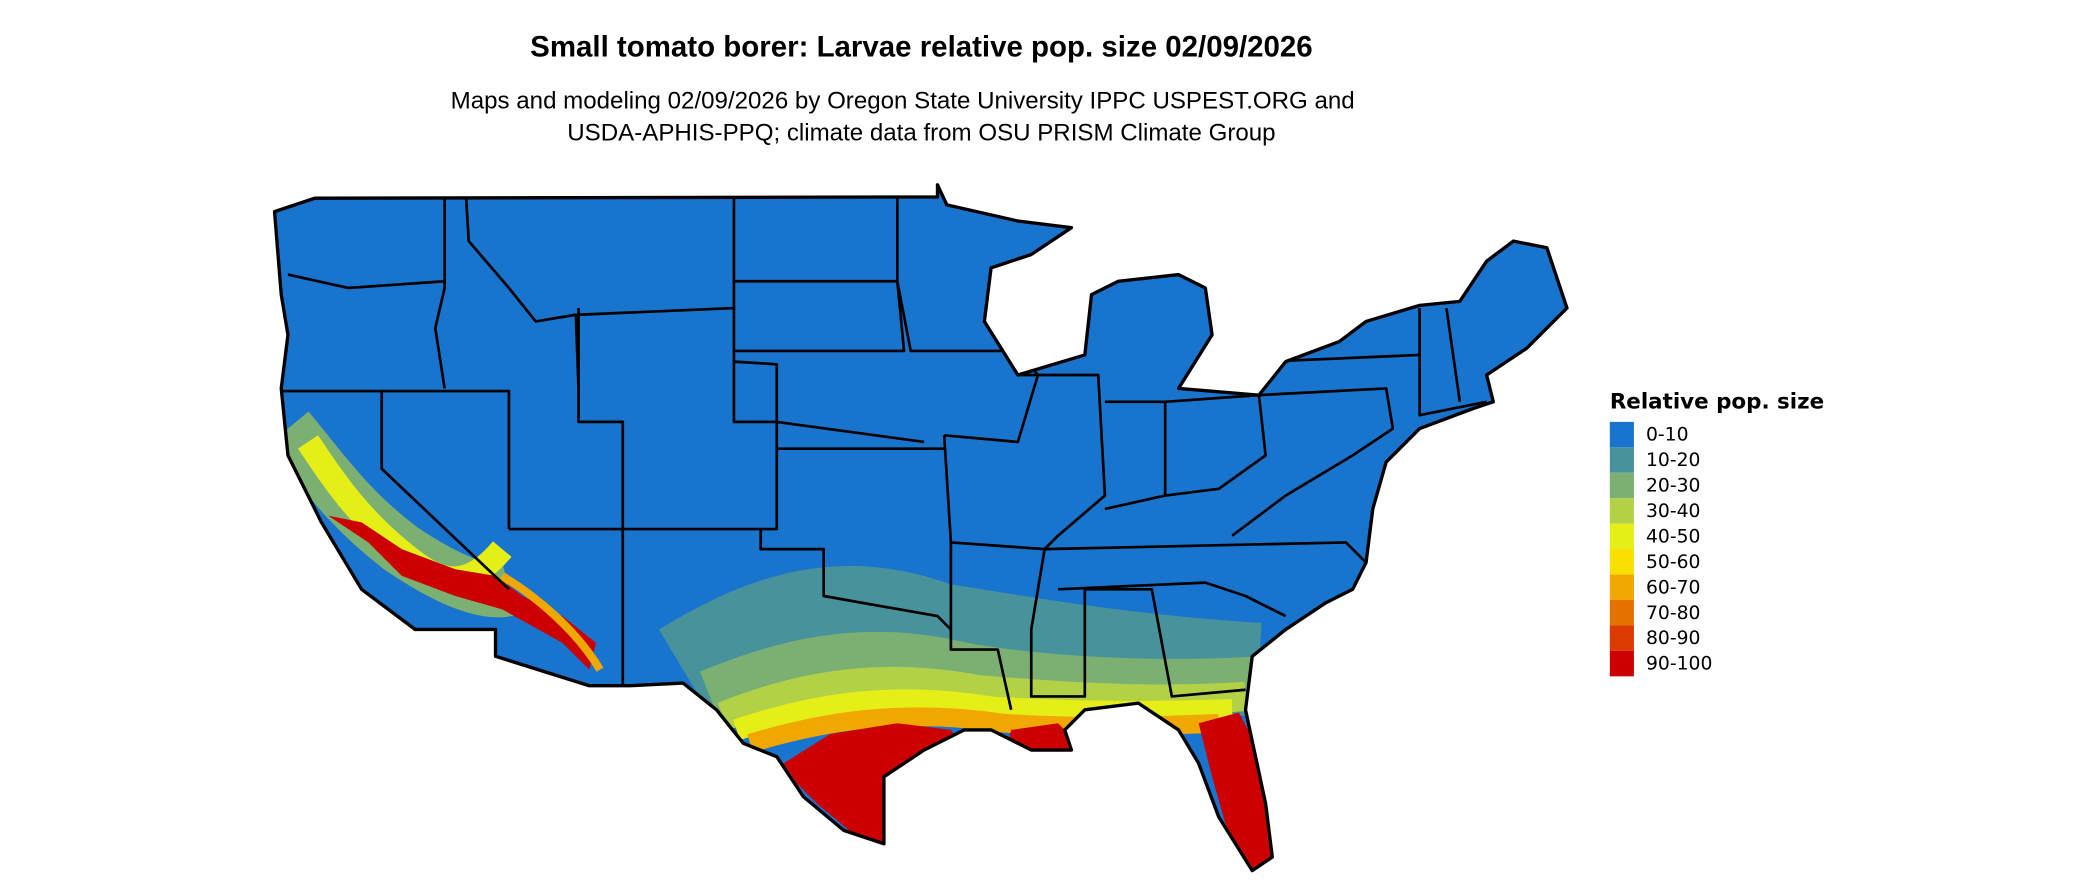  What do you see at coordinates (1673, 511) in the screenshot?
I see `legend-label: 30-40` at bounding box center [1673, 511].